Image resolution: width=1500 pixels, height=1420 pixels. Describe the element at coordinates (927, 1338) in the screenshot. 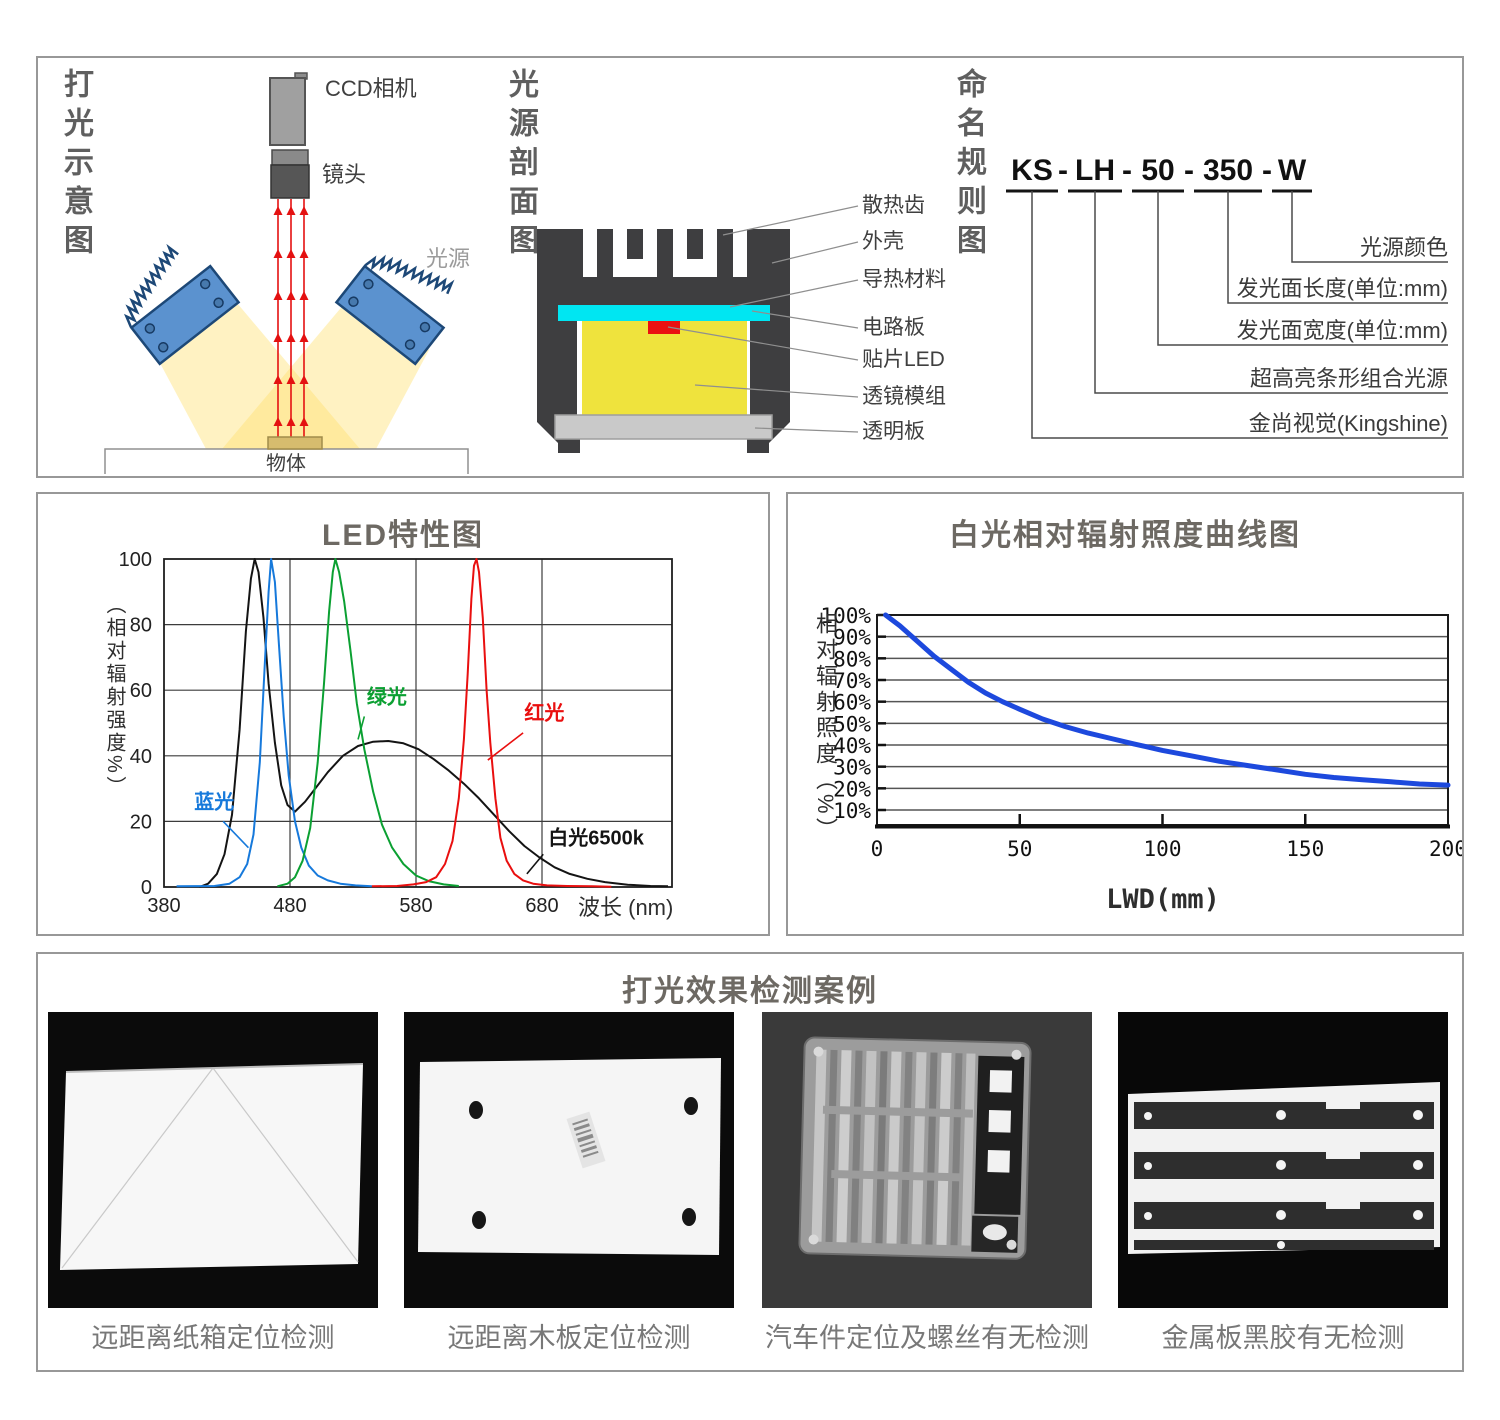

I see `case-caption-ecu: 汽车件定位及螺丝有无检测` at that location.